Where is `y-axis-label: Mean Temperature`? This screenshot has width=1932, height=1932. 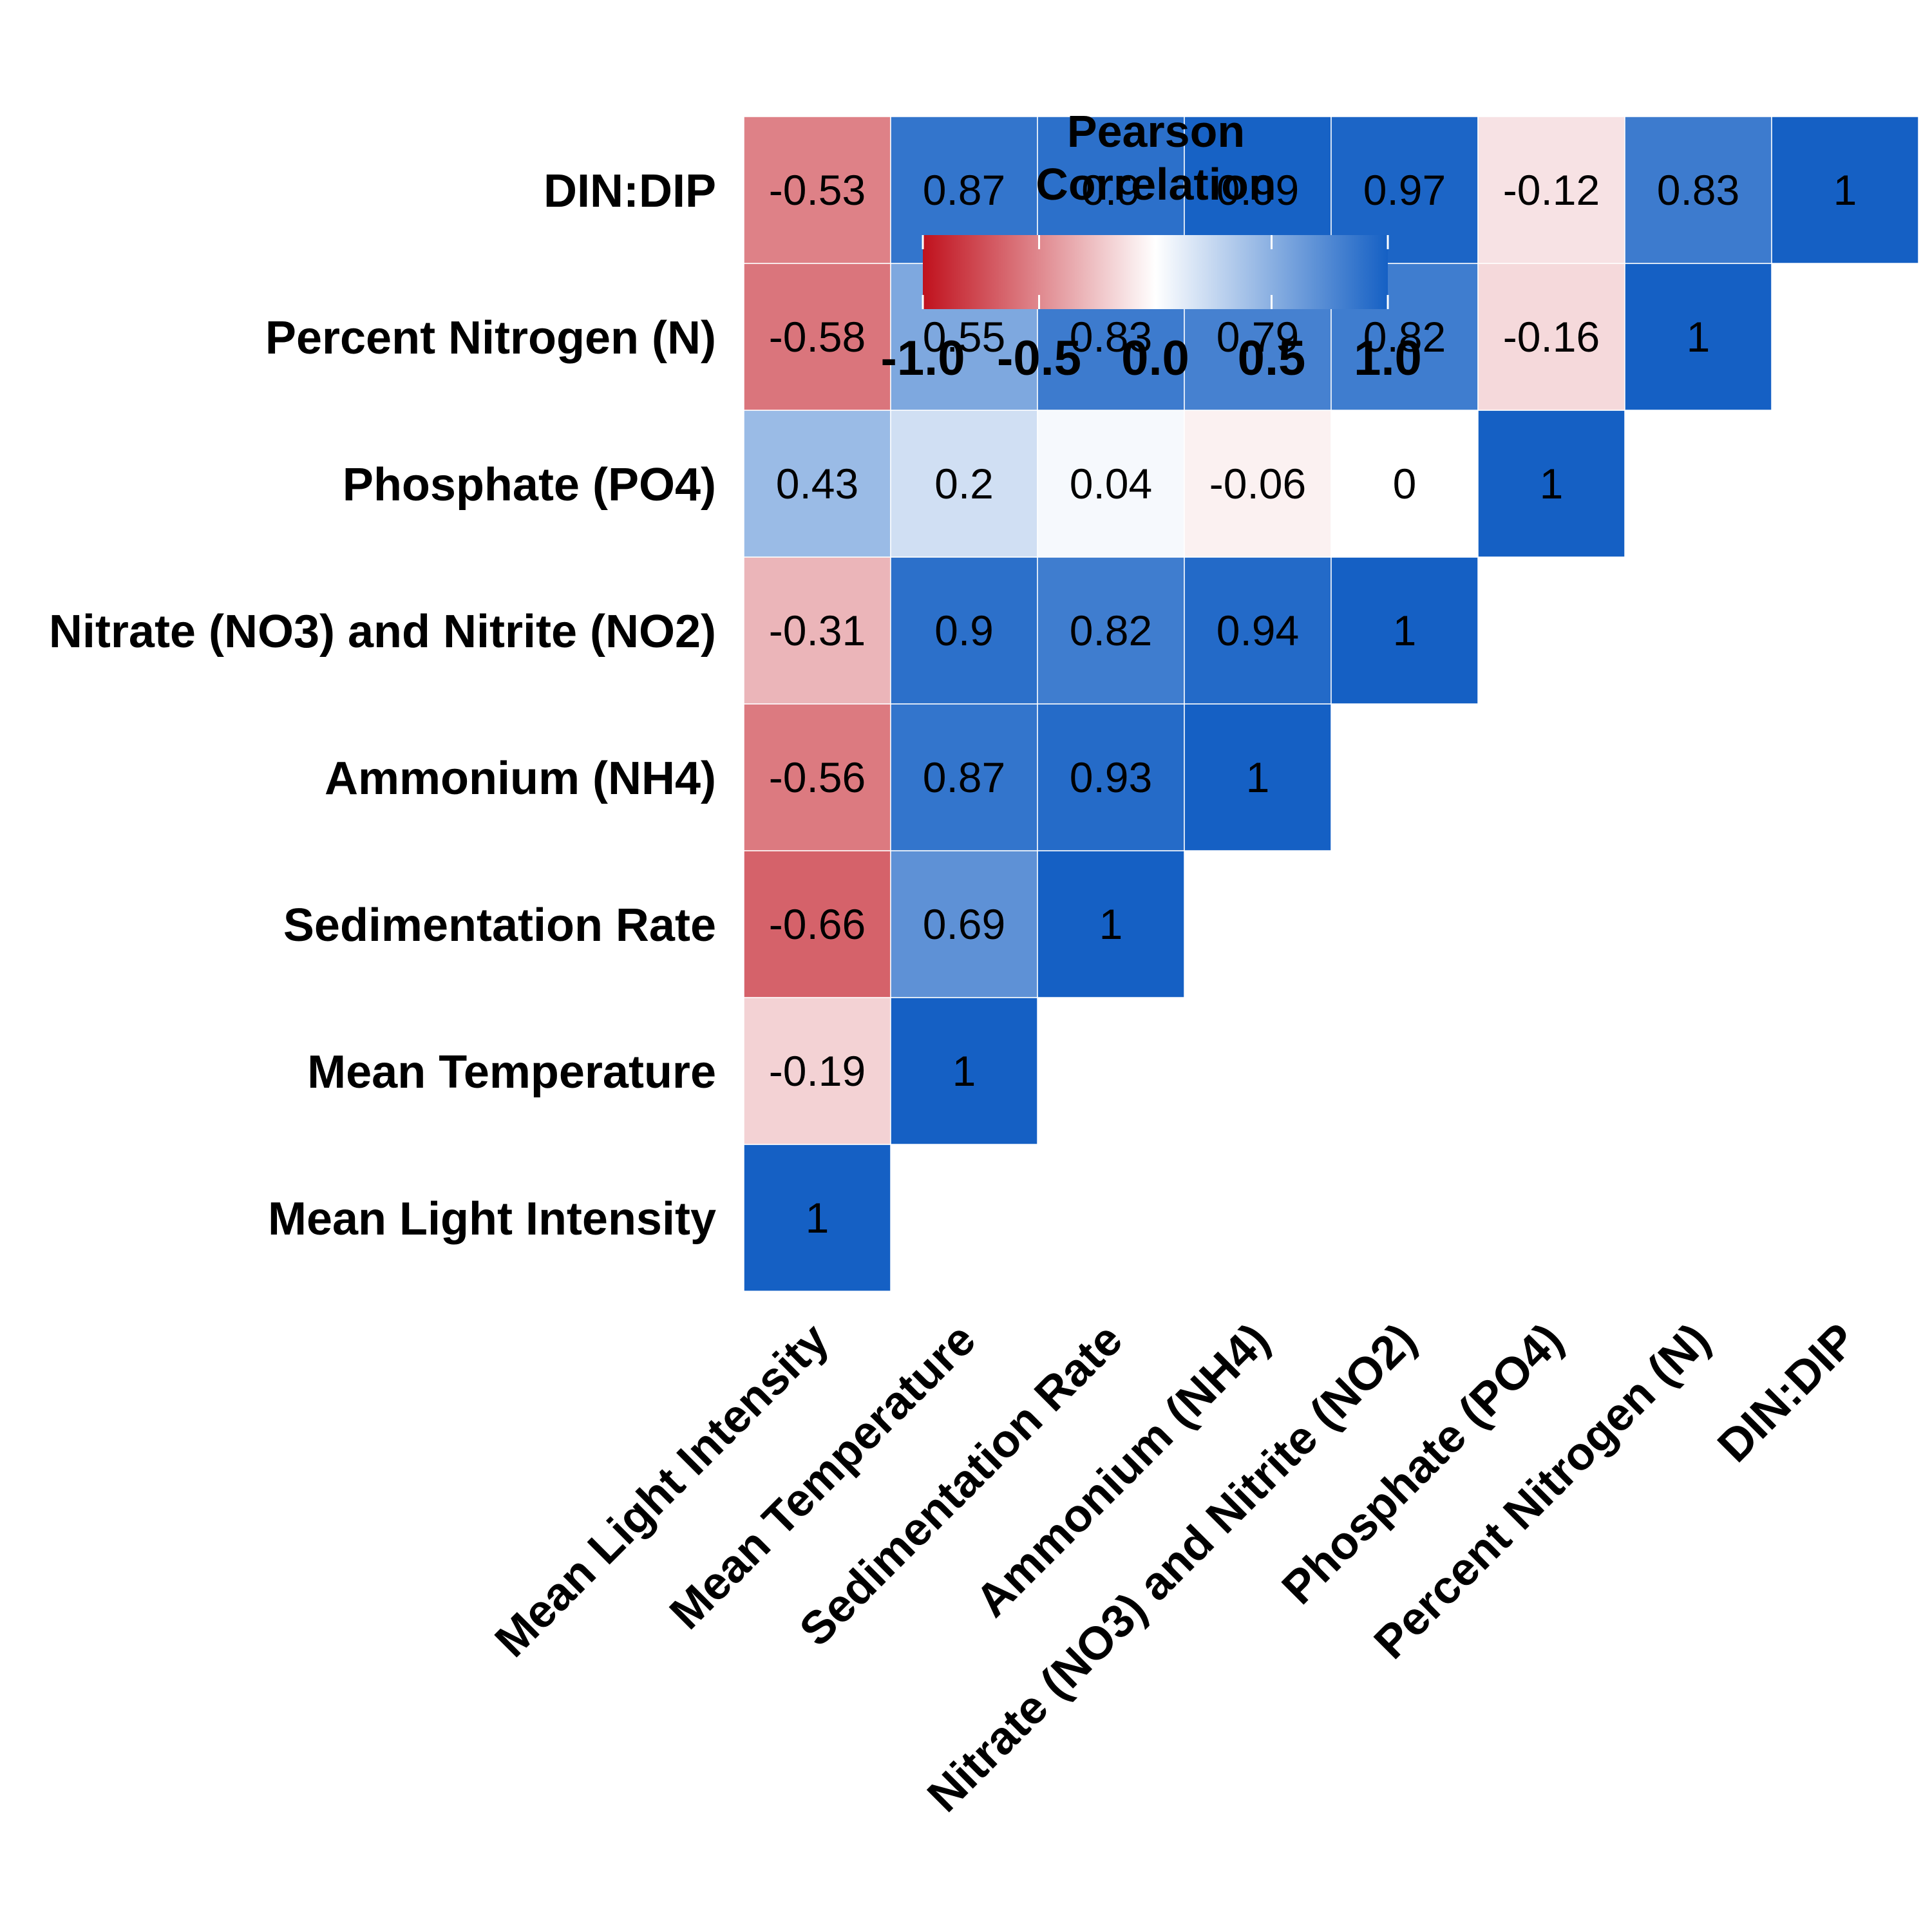
y-axis-label: Mean Temperature is located at coordinates (512, 1072).